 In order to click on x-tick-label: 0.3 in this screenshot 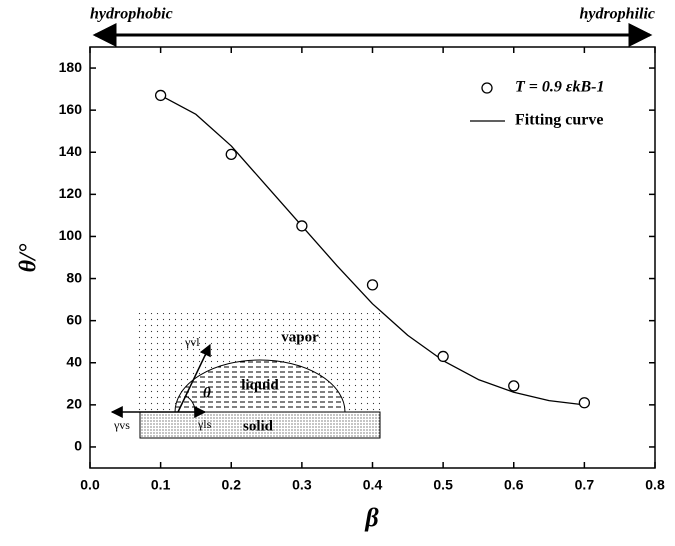, I will do `click(302, 485)`.